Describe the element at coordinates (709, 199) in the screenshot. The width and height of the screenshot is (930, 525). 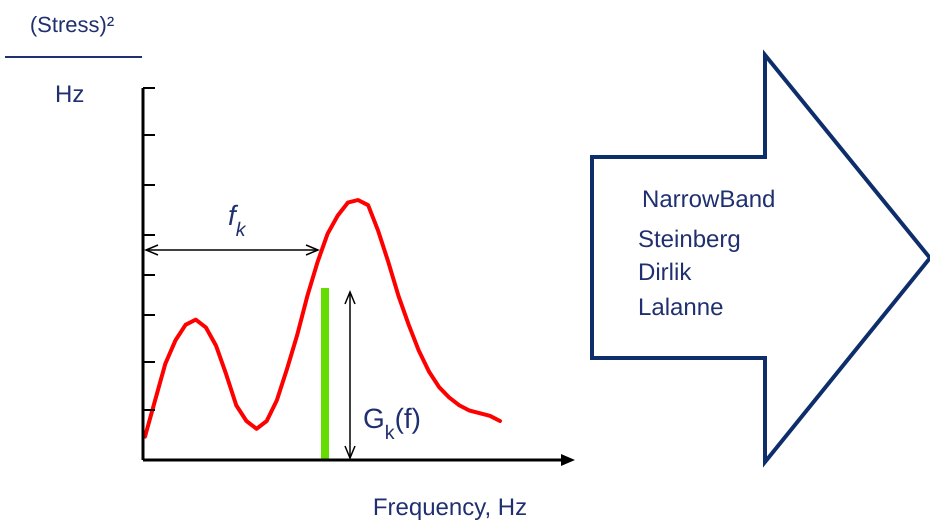
I see `text: NarrowBand` at that location.